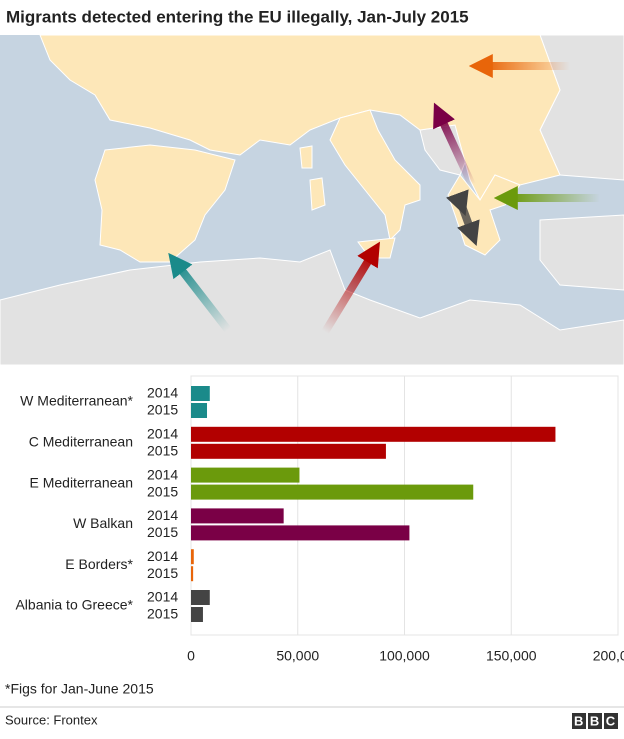  Describe the element at coordinates (191, 656) in the screenshot. I see `x-tick-label: 0` at that location.